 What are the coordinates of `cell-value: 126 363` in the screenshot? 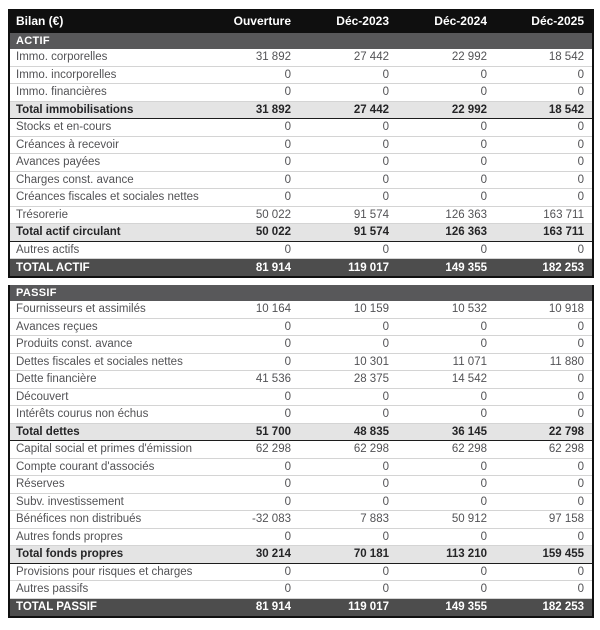 It's located at (446, 215).